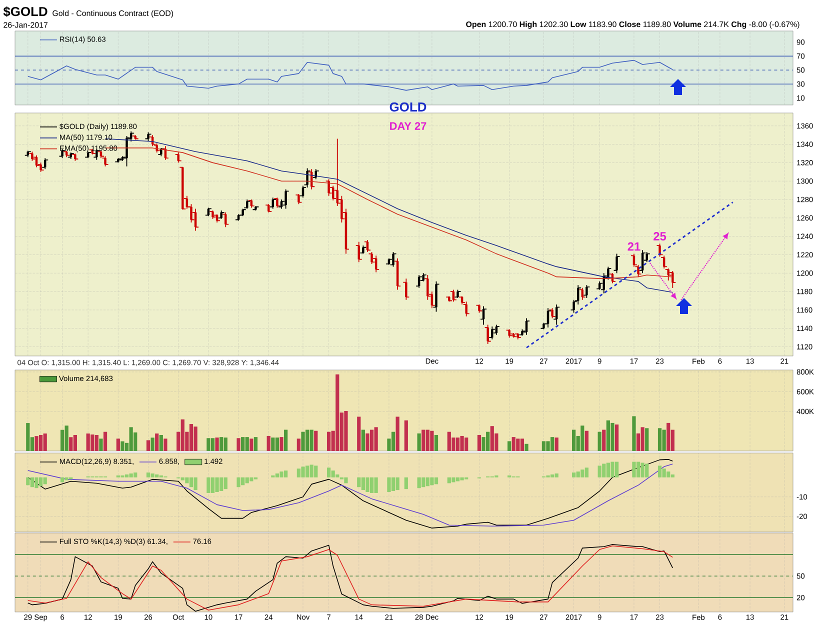 The width and height of the screenshot is (828, 638). What do you see at coordinates (408, 126) in the screenshot?
I see `annotation: DAY 27` at bounding box center [408, 126].